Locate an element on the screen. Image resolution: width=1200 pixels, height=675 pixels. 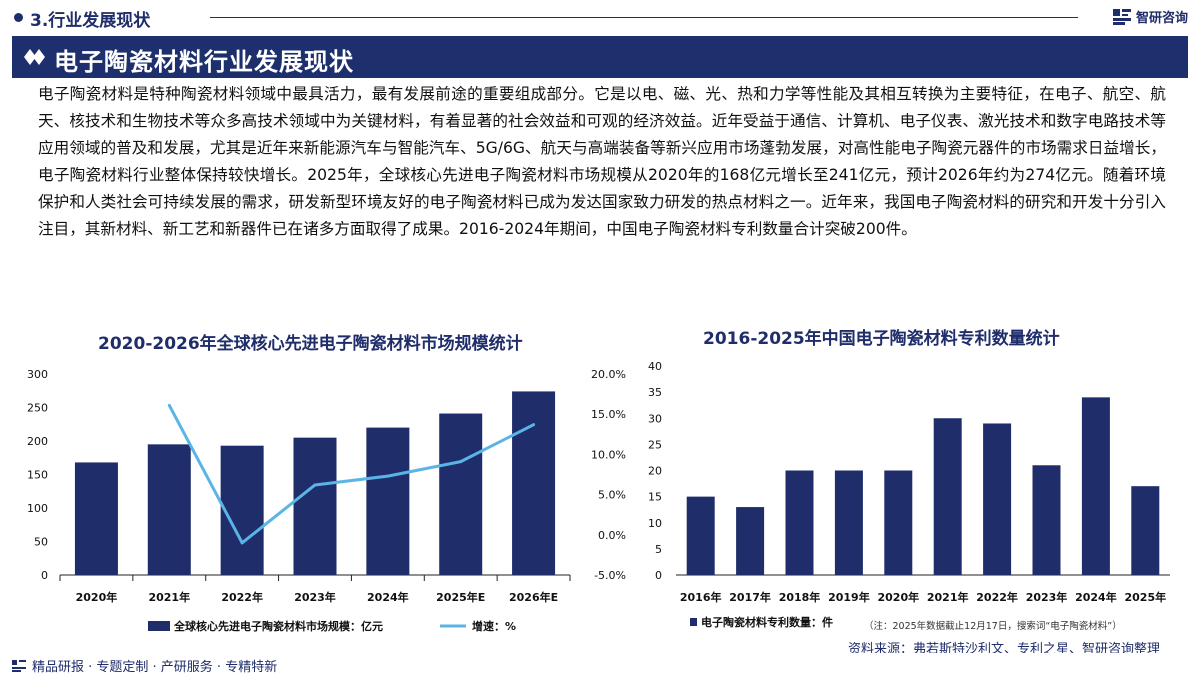
chart2-title: 2016-2025年中国电子陶瓷材料专利数量统计 is located at coordinates (881, 339).